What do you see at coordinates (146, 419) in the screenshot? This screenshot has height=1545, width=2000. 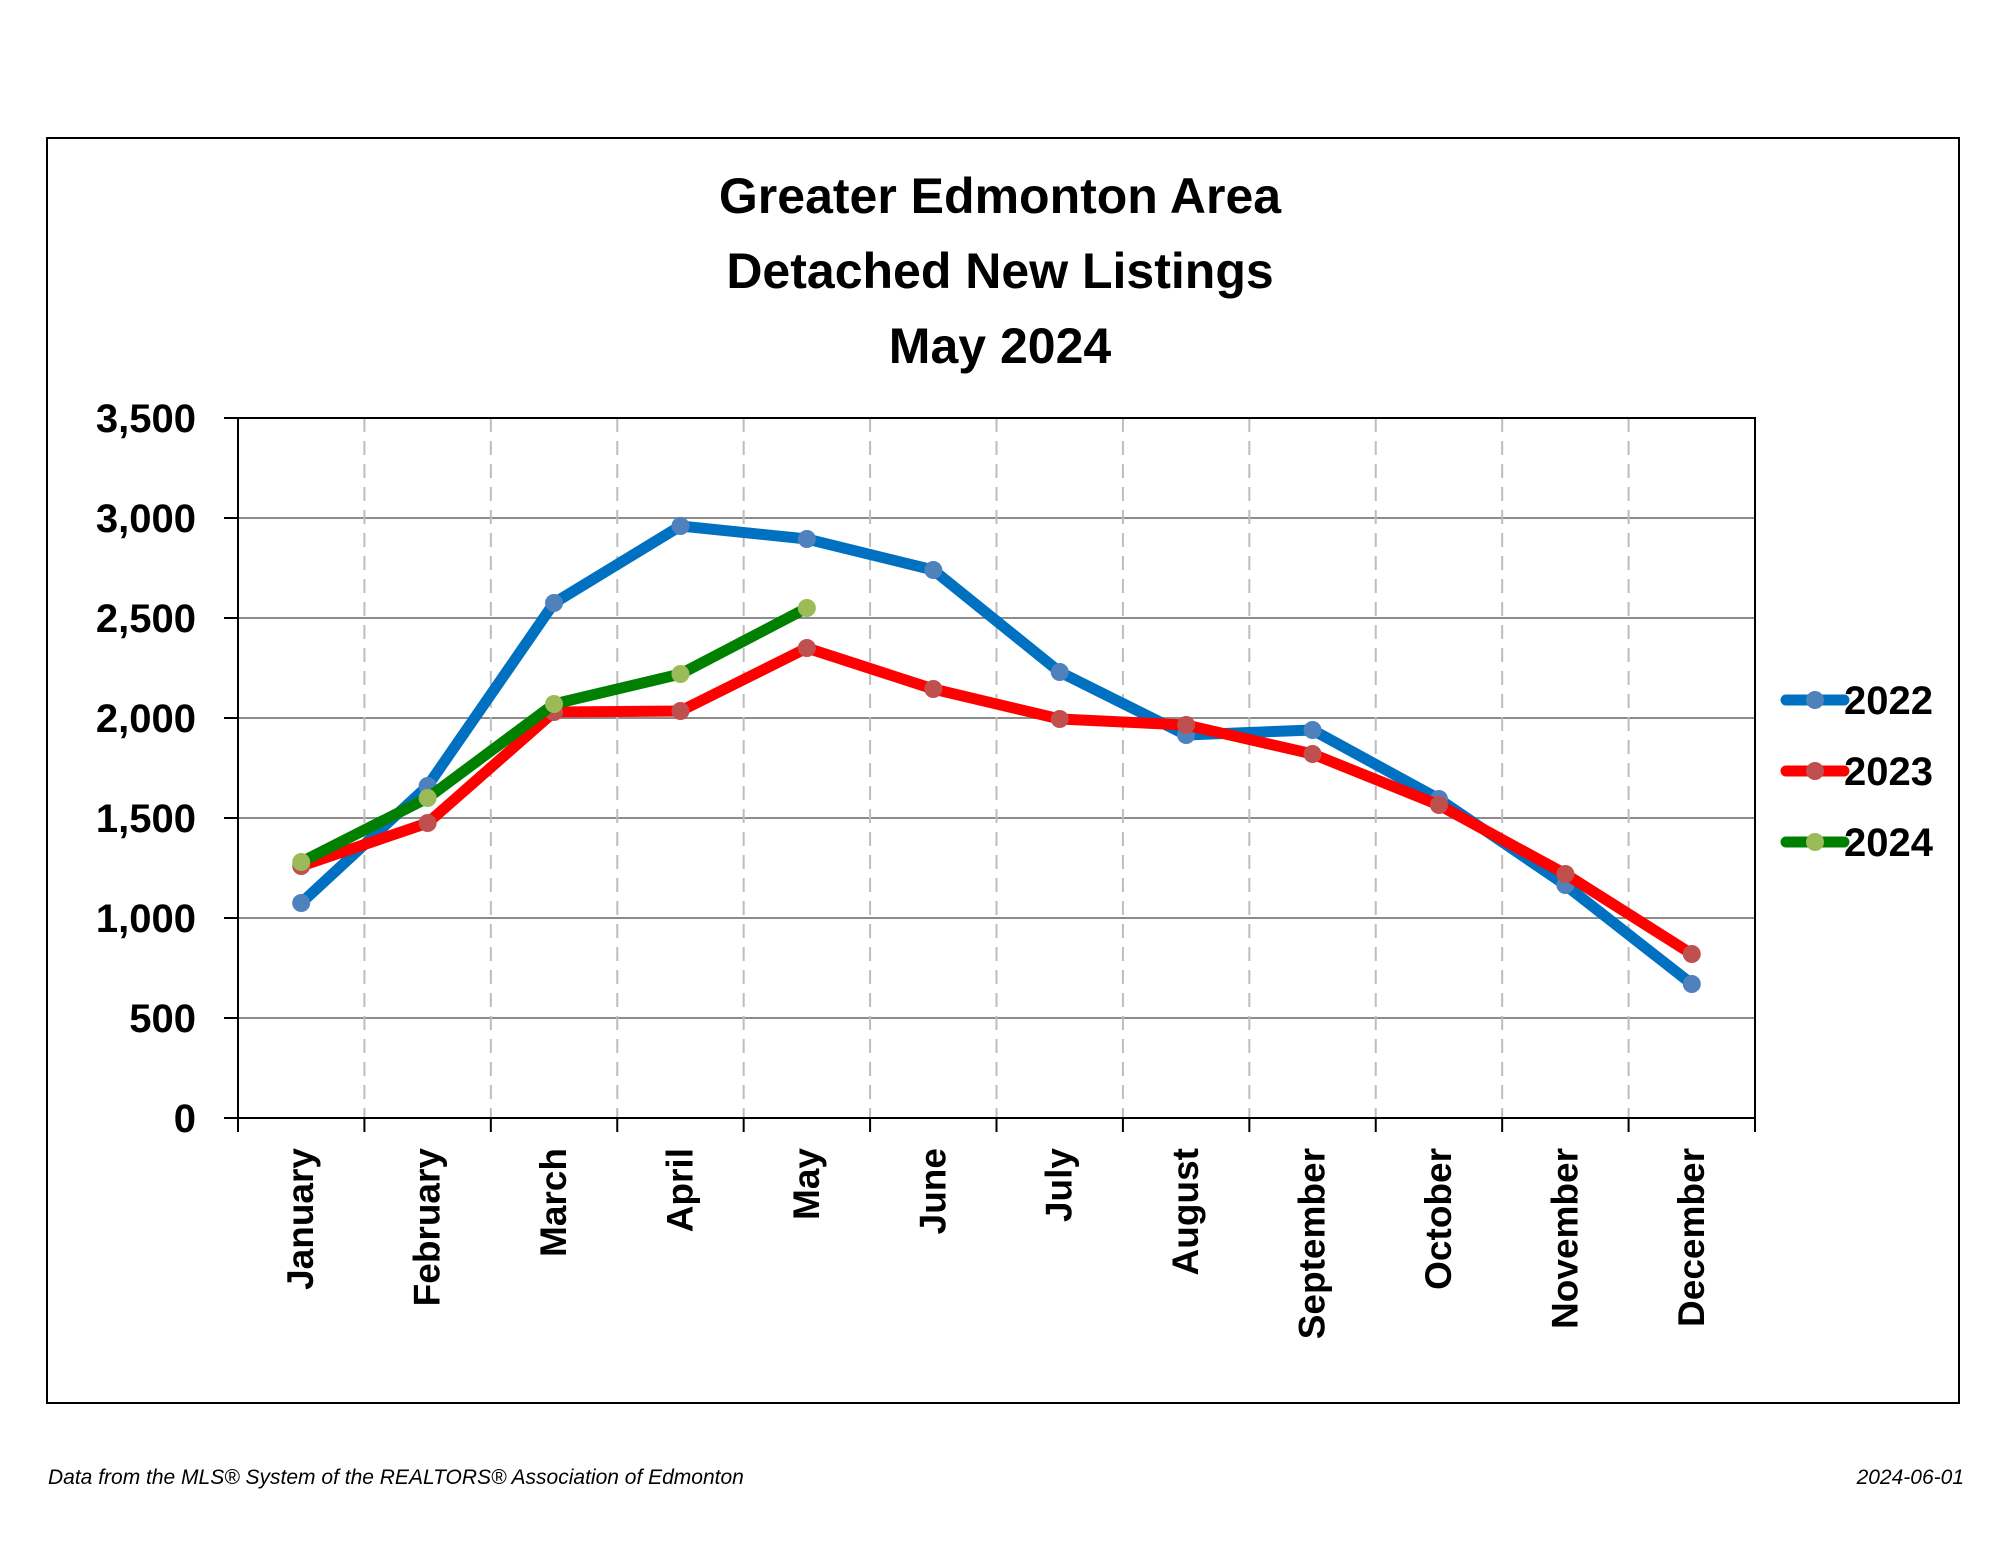 I see `y-tick-label: 3,500` at bounding box center [146, 419].